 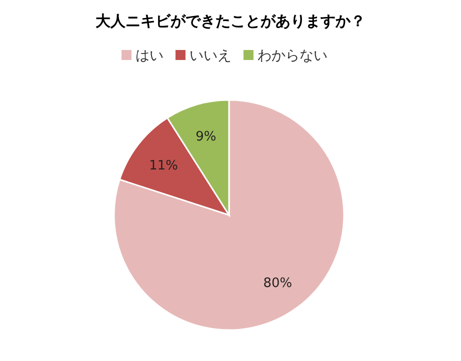 What do you see at coordinates (211, 56) in the screenshot?
I see `legend-label: いいえ` at bounding box center [211, 56].